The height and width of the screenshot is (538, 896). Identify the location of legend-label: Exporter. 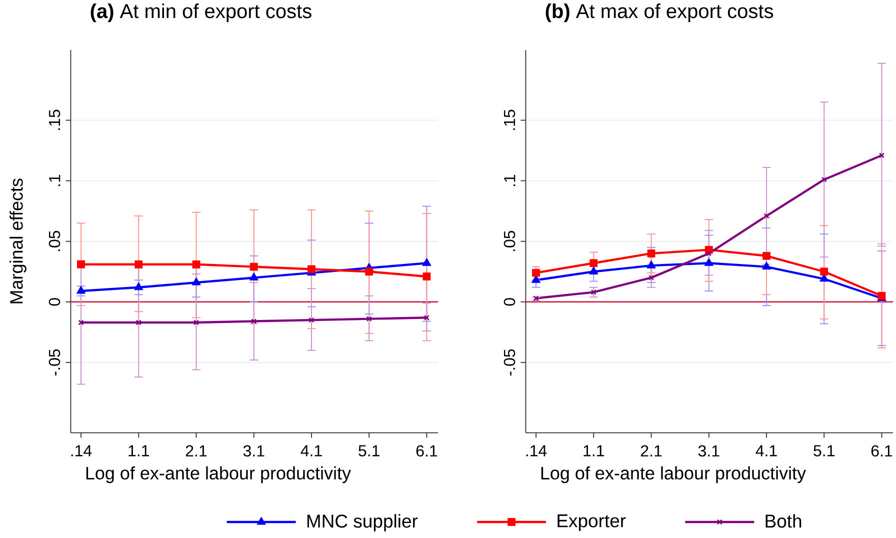
(592, 523).